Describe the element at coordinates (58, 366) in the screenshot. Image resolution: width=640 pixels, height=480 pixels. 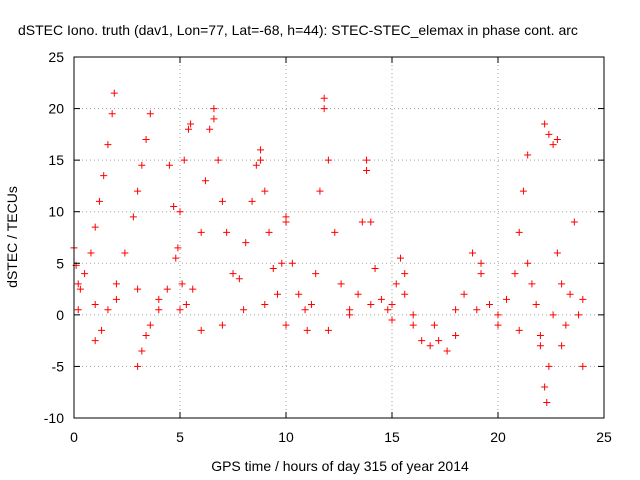
I see `y-tick-label: -5` at that location.